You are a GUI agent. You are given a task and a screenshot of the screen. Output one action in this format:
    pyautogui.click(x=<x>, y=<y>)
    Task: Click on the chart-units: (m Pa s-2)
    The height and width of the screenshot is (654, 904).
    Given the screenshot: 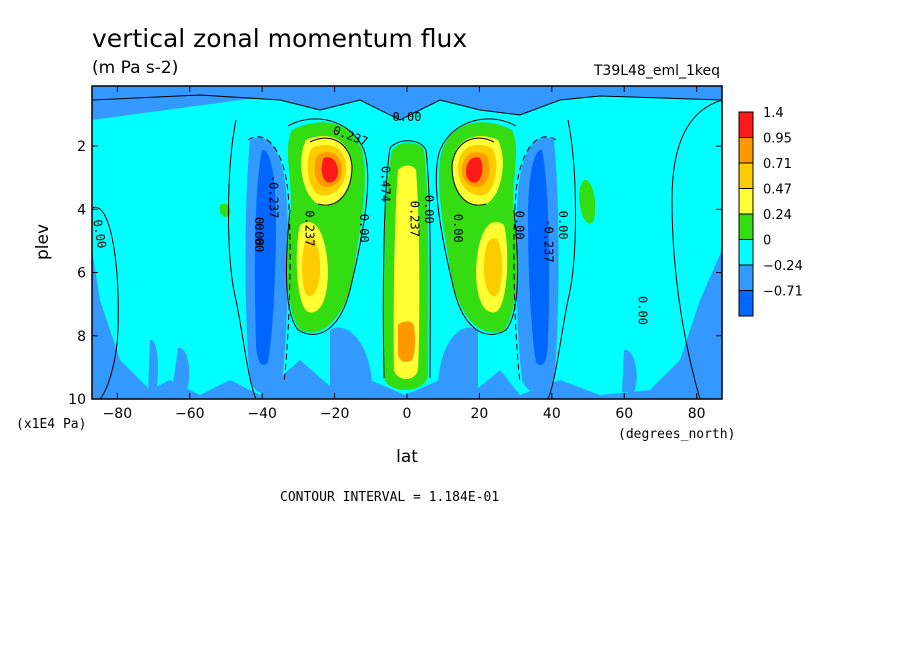 What is the action you would take?
    pyautogui.click(x=135, y=68)
    